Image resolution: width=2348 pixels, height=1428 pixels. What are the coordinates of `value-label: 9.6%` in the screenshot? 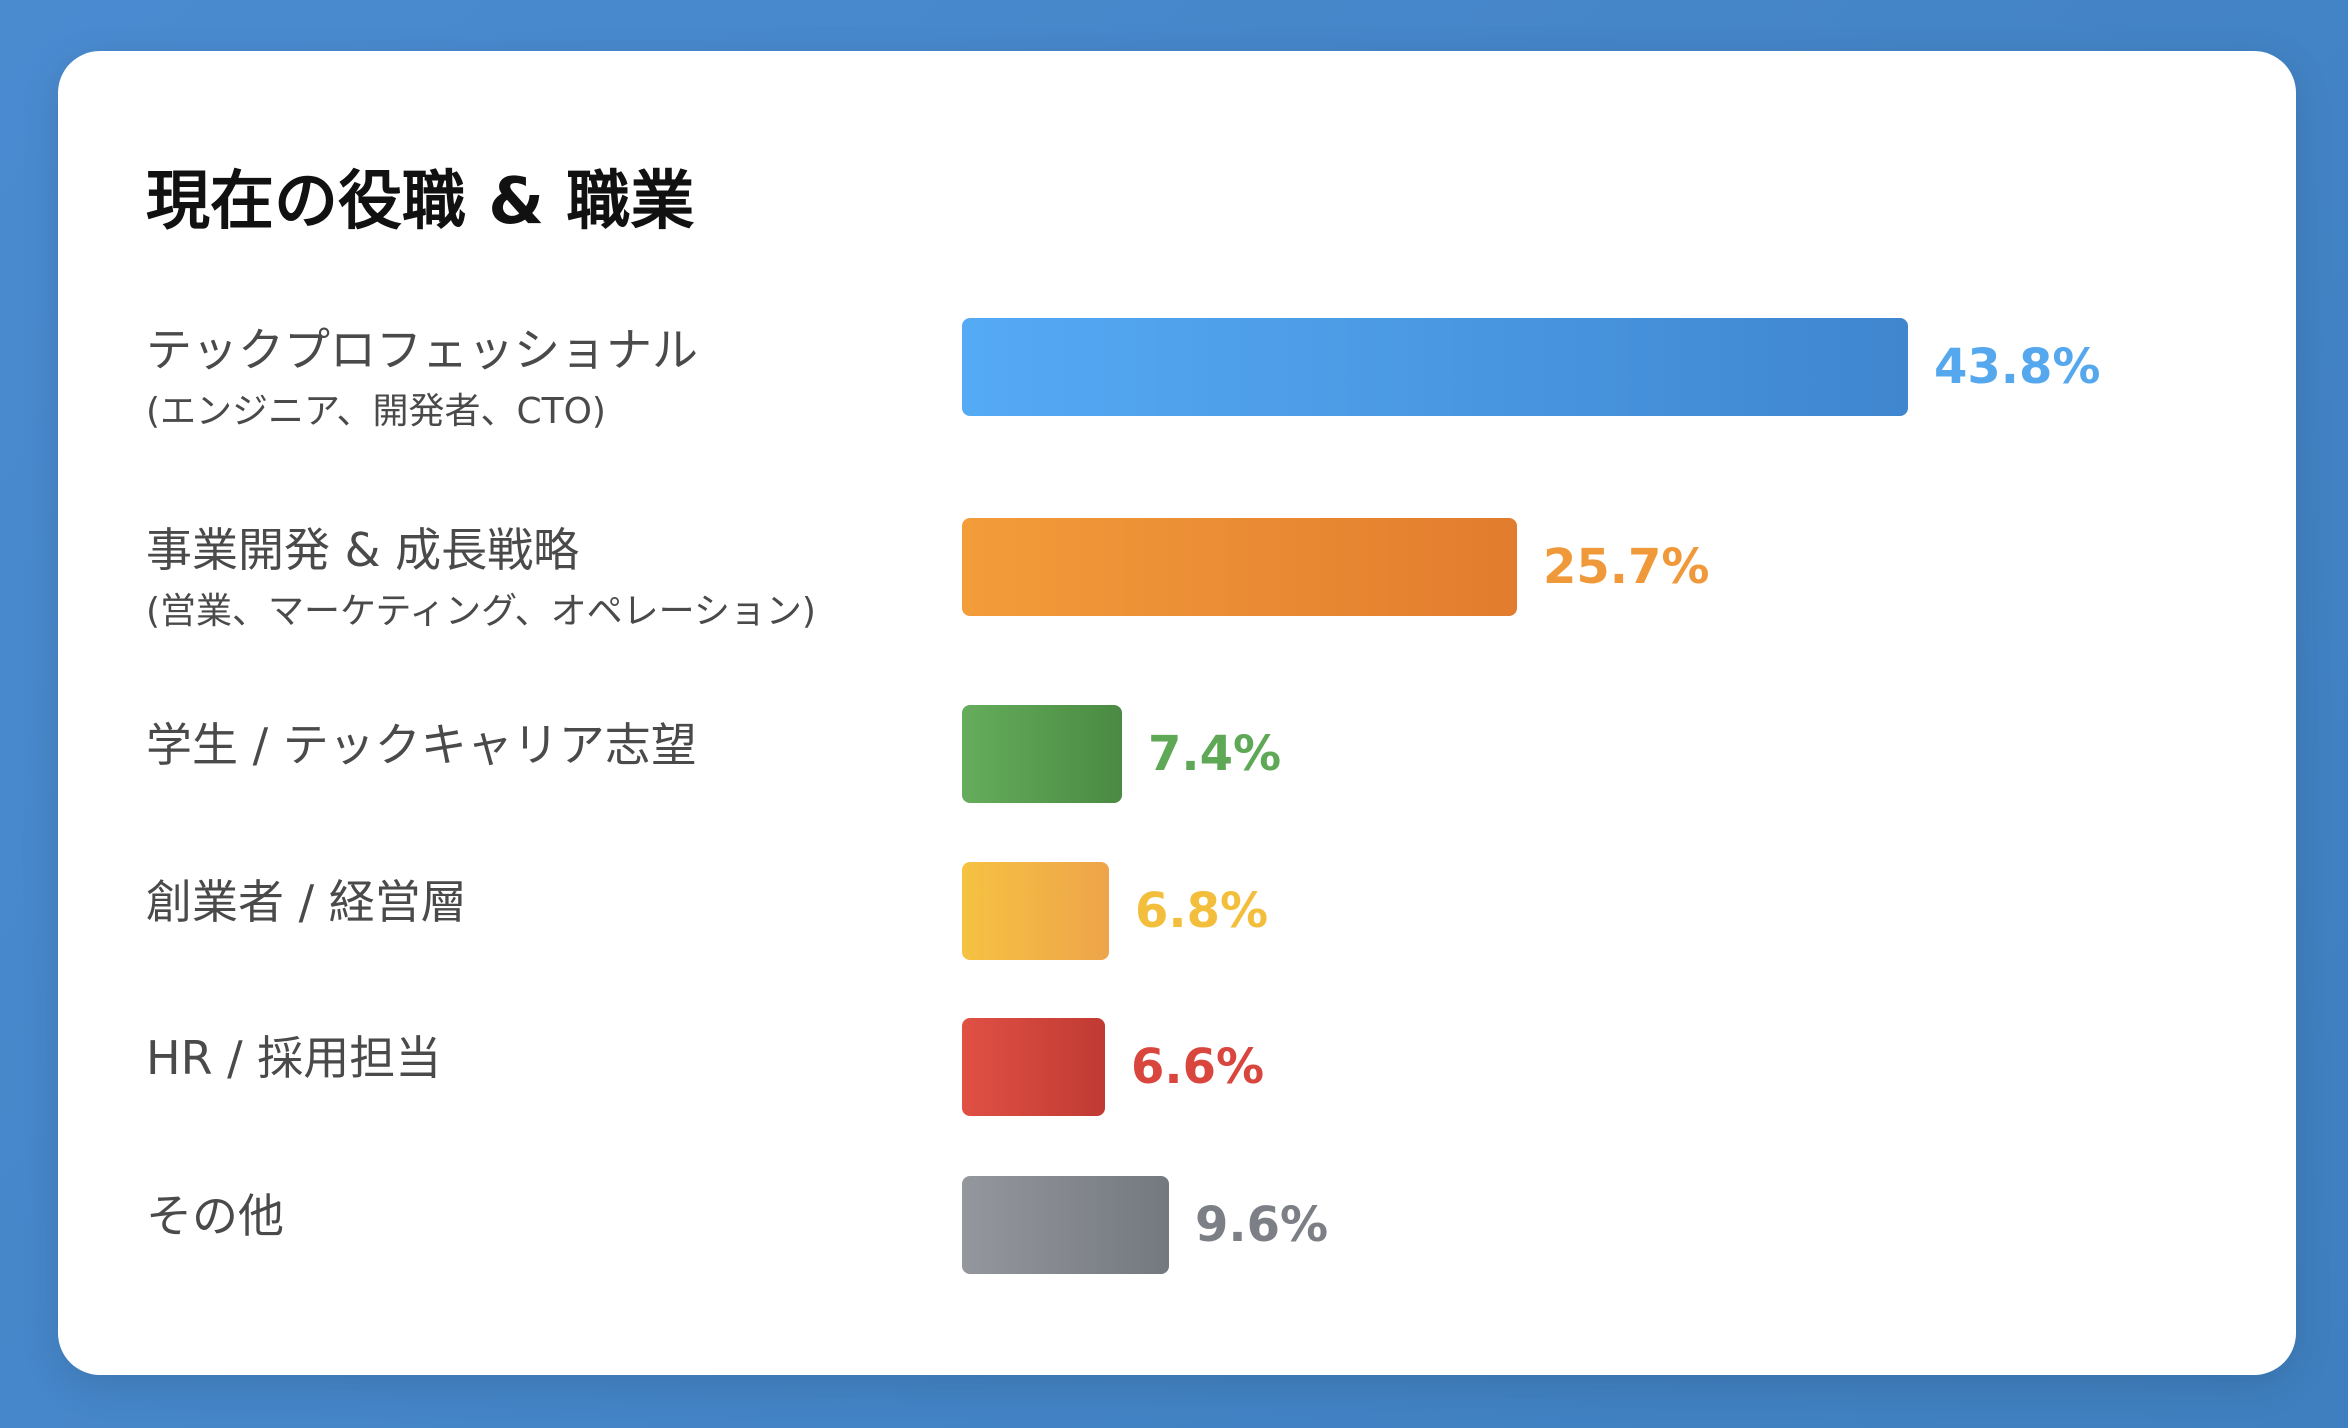 It's located at (1262, 1225).